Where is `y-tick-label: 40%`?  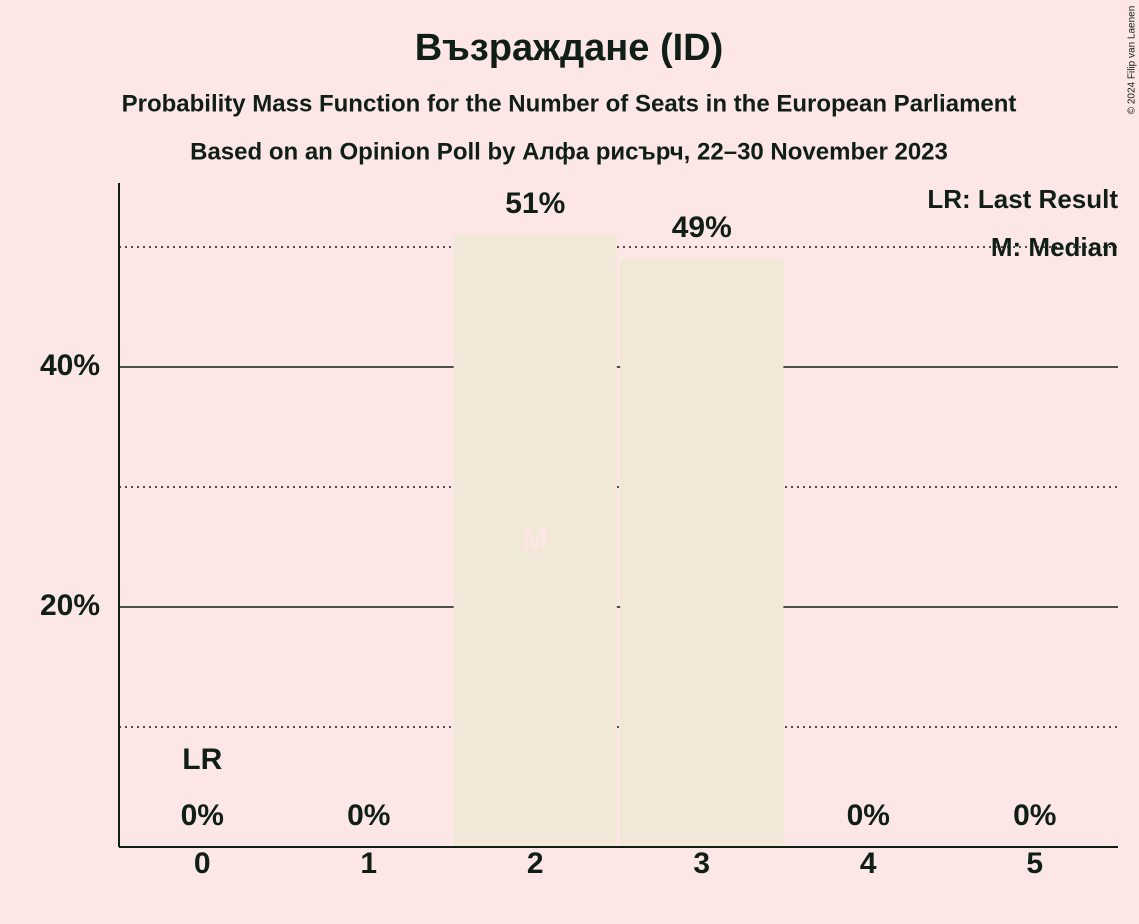 y-tick-label: 40% is located at coordinates (70, 365).